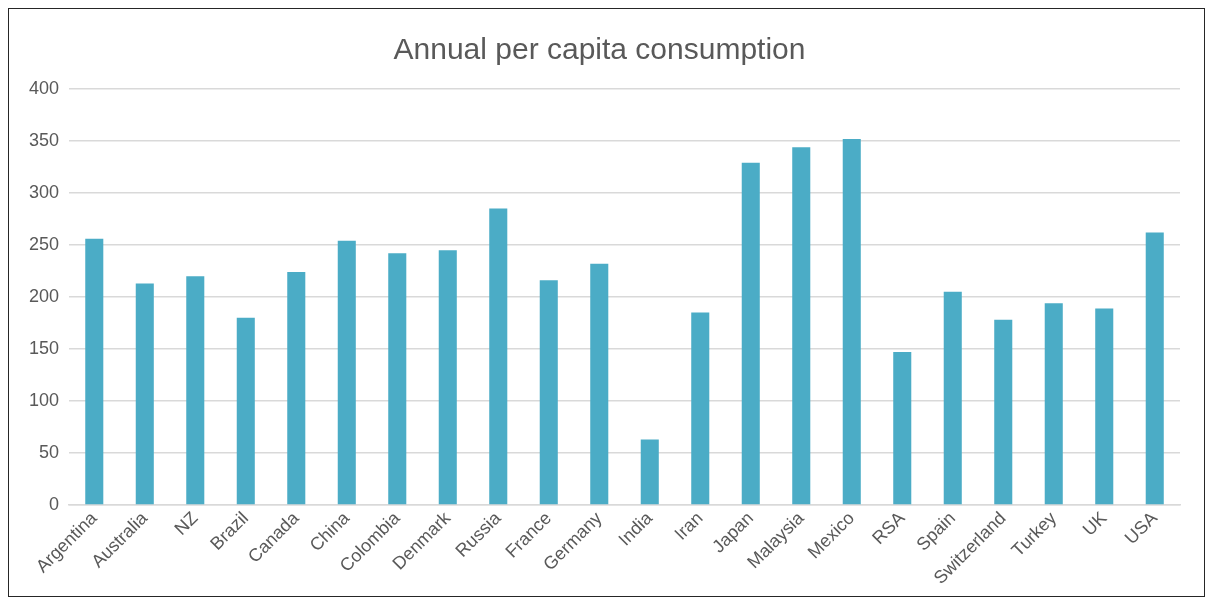 This screenshot has height=605, width=1213. I want to click on y-tick-label: 100, so click(44, 399).